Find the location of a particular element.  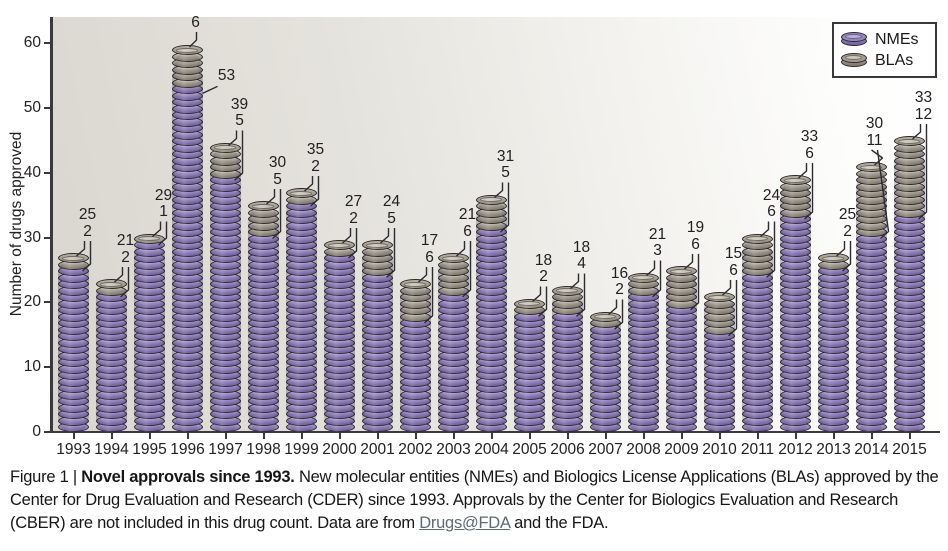

bar-2013 is located at coordinates (833, 342).